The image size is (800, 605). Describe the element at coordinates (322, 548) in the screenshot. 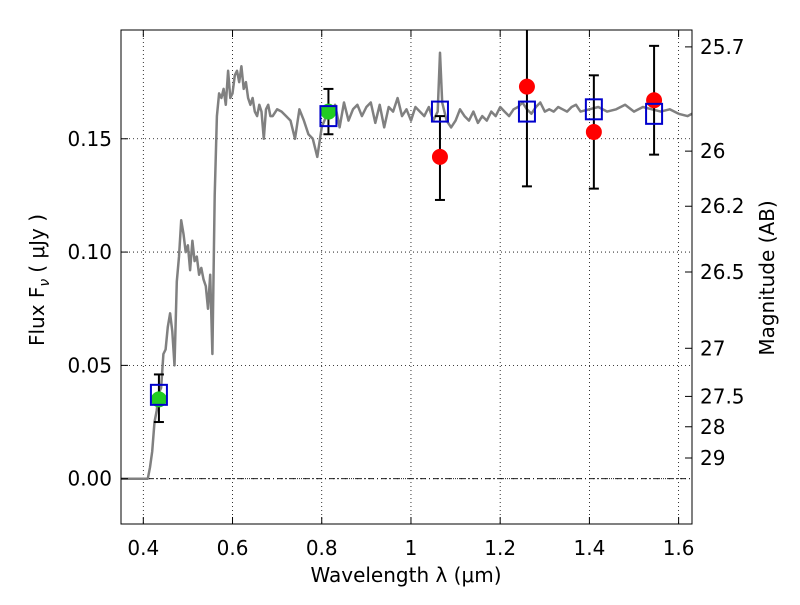

I see `x-tick-label: 0.8` at that location.